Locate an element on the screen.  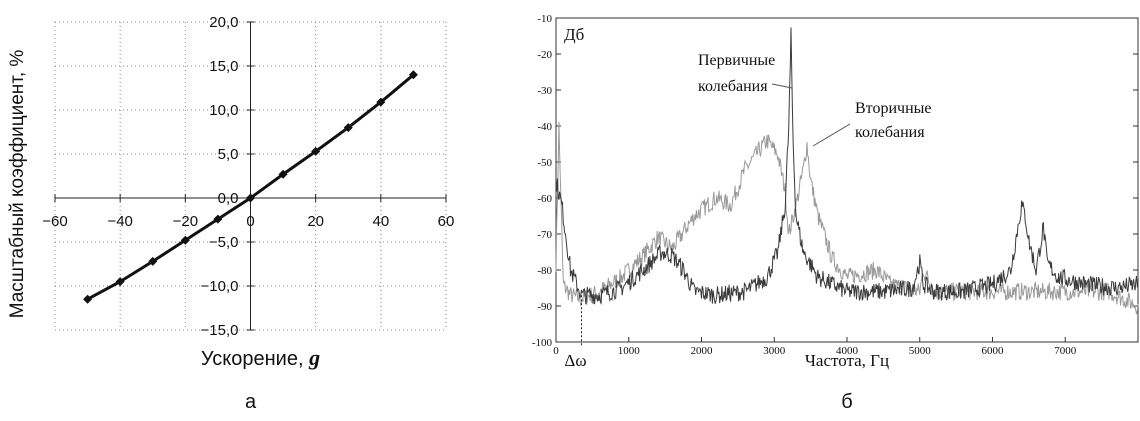
delta-label: Δω is located at coordinates (575, 360).